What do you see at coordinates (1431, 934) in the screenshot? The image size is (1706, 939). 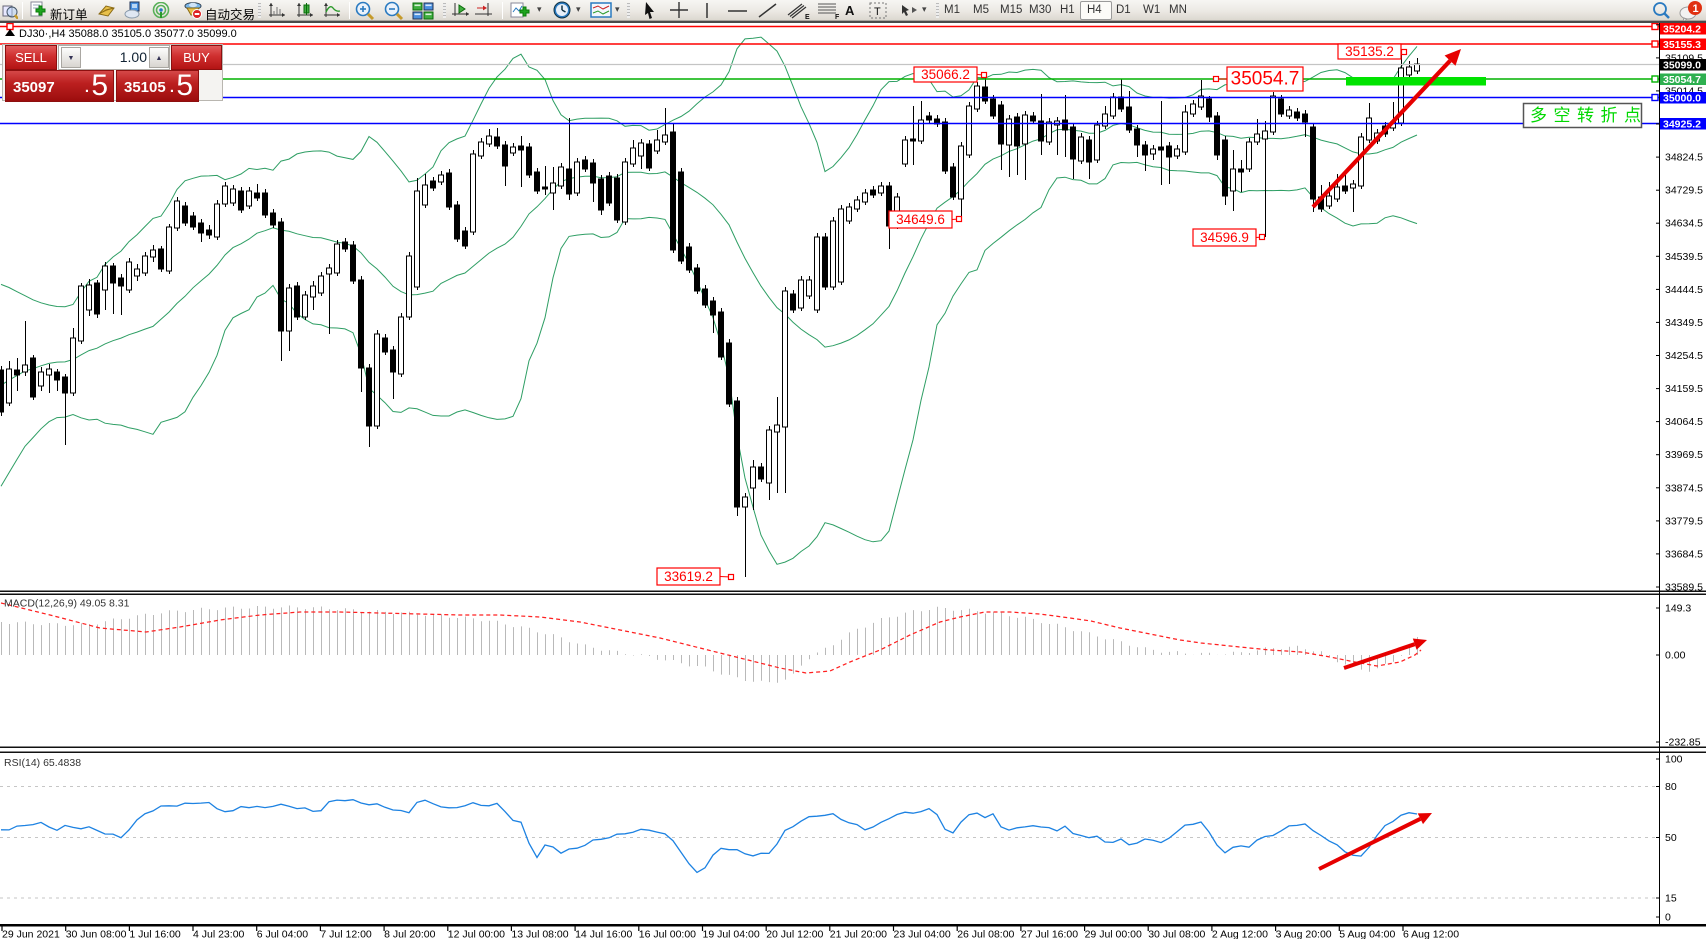 I see `svg-text: 6 Aug 12:00` at bounding box center [1431, 934].